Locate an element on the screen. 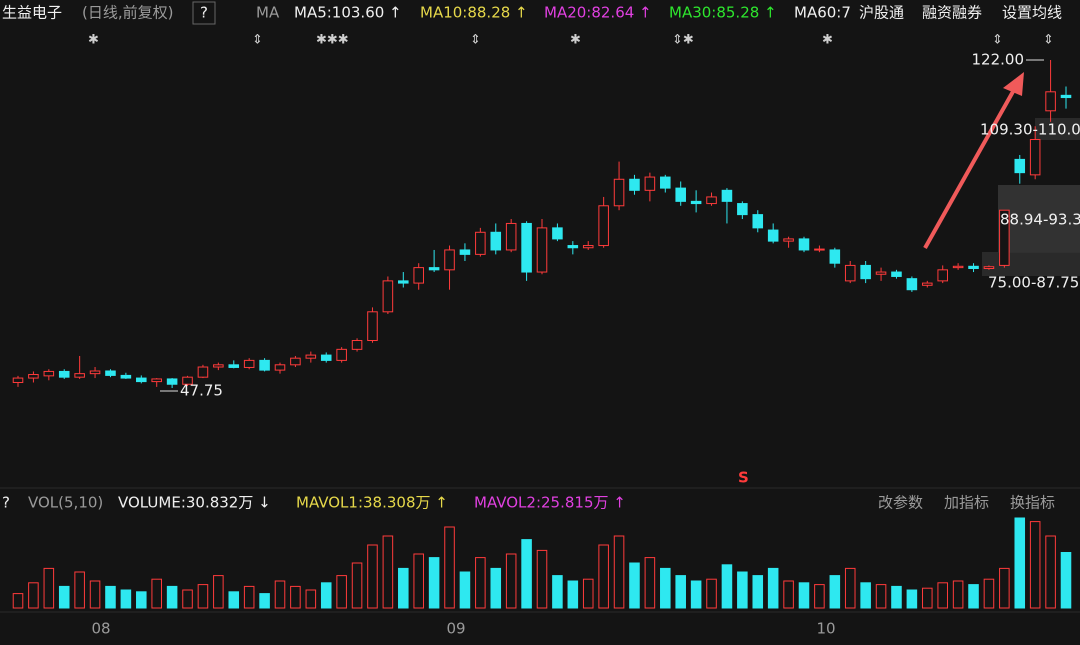 Image resolution: width=1080 pixels, height=645 pixels. header-text: ? is located at coordinates (204, 13).